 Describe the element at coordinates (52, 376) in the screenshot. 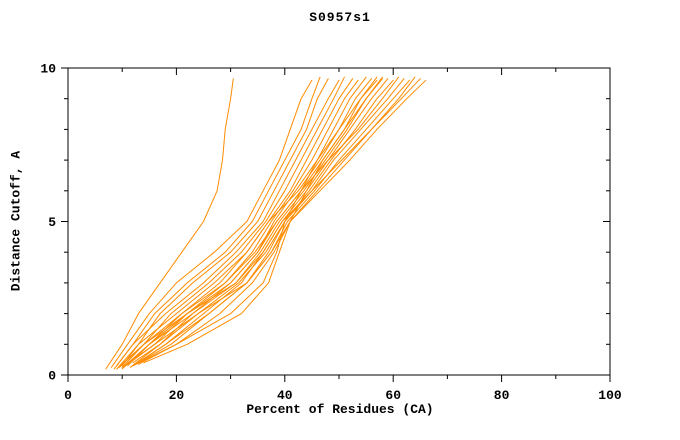

I see `y-tick-label: 0` at that location.